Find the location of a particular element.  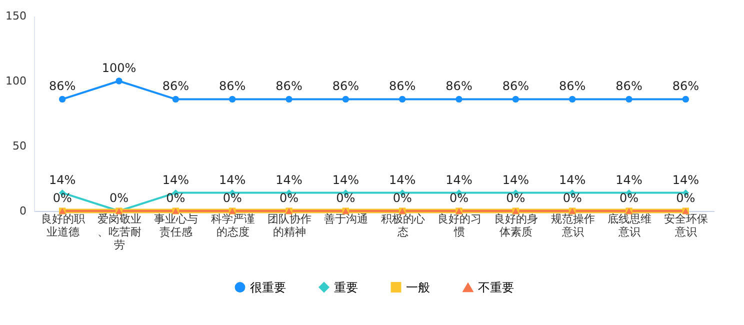

x-tick-label: 安全环保意识 is located at coordinates (686, 225).